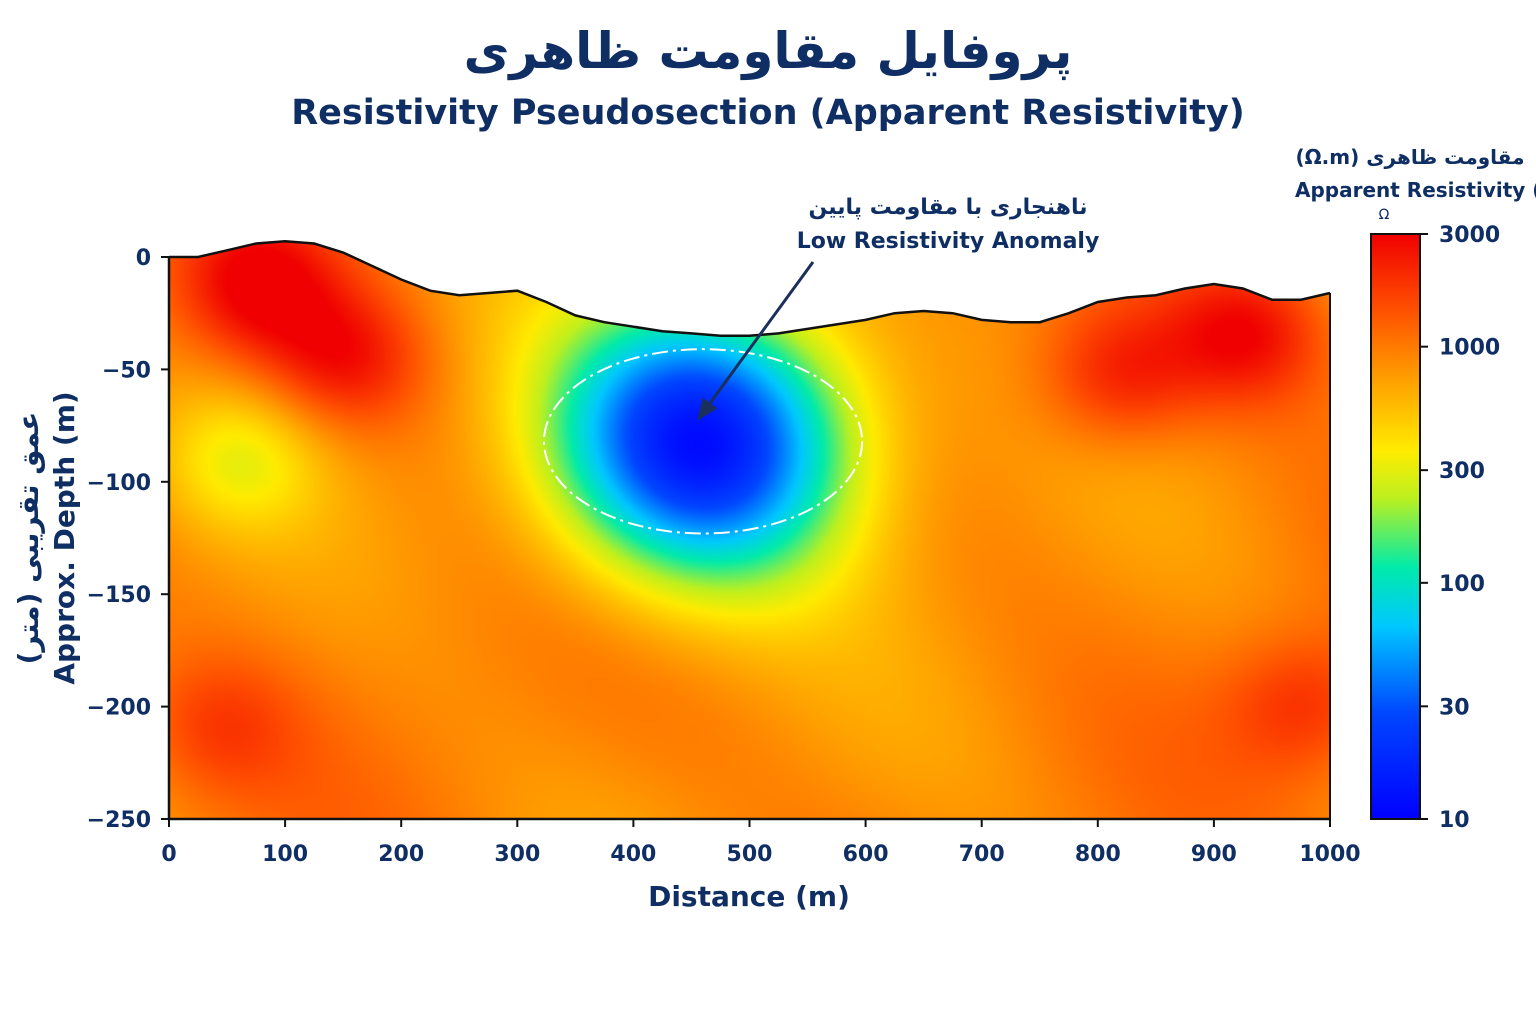 This screenshot has height=1024, width=1536. I want to click on x-tick-label: 200, so click(401, 854).